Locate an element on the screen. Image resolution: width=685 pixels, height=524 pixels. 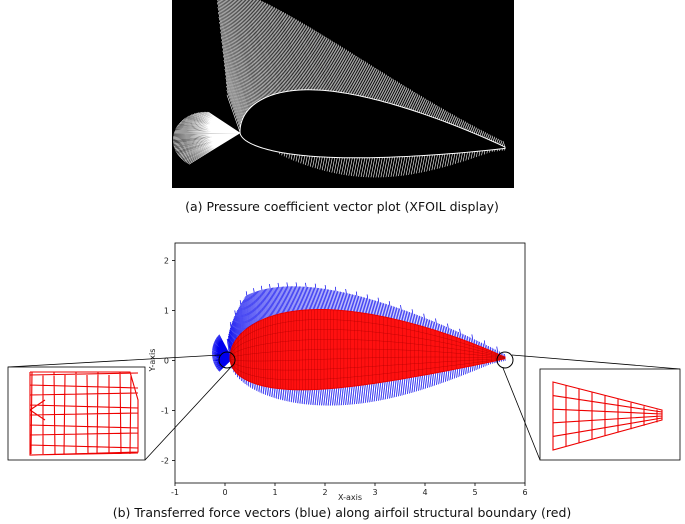
x-tick-label: 6 is located at coordinates (524, 492).